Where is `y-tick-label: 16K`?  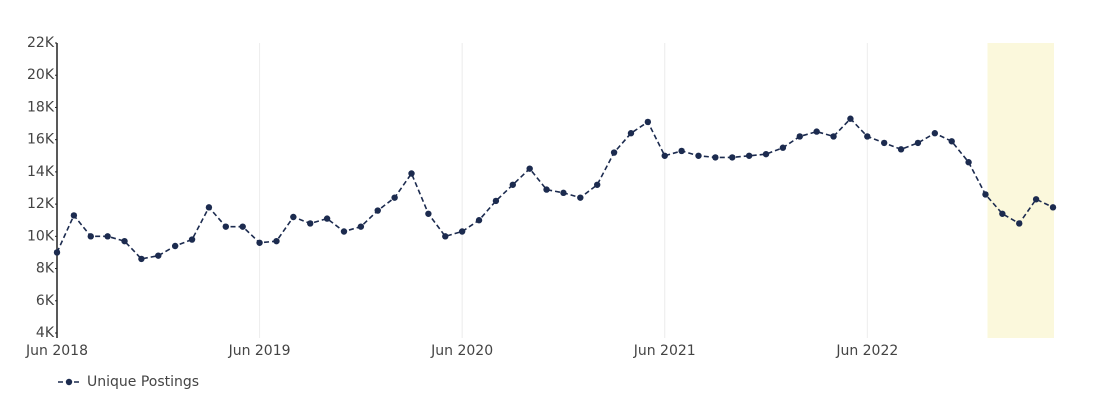 y-tick-label: 16K is located at coordinates (41, 140).